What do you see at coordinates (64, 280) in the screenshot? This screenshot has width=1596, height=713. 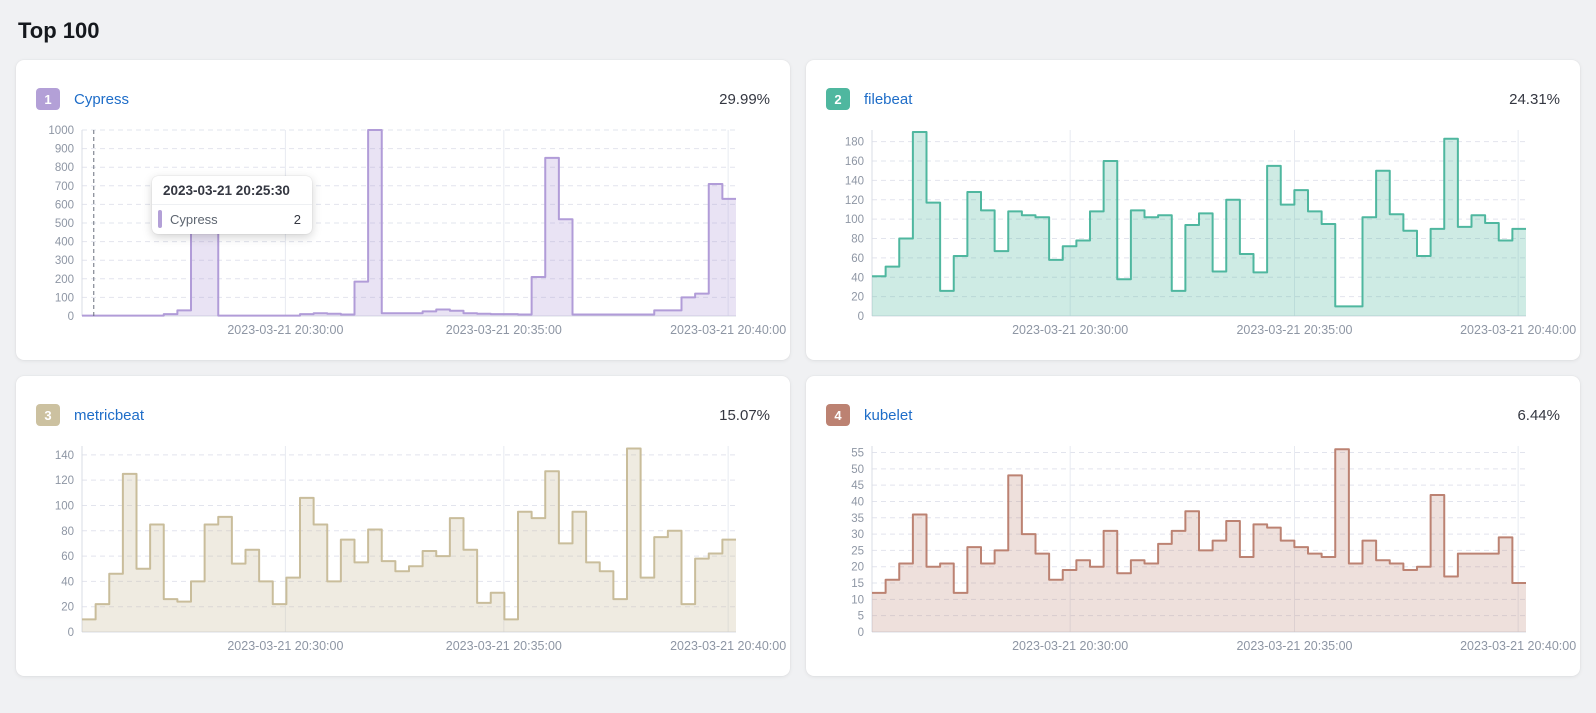 I see `y-tick-label: 200` at bounding box center [64, 280].